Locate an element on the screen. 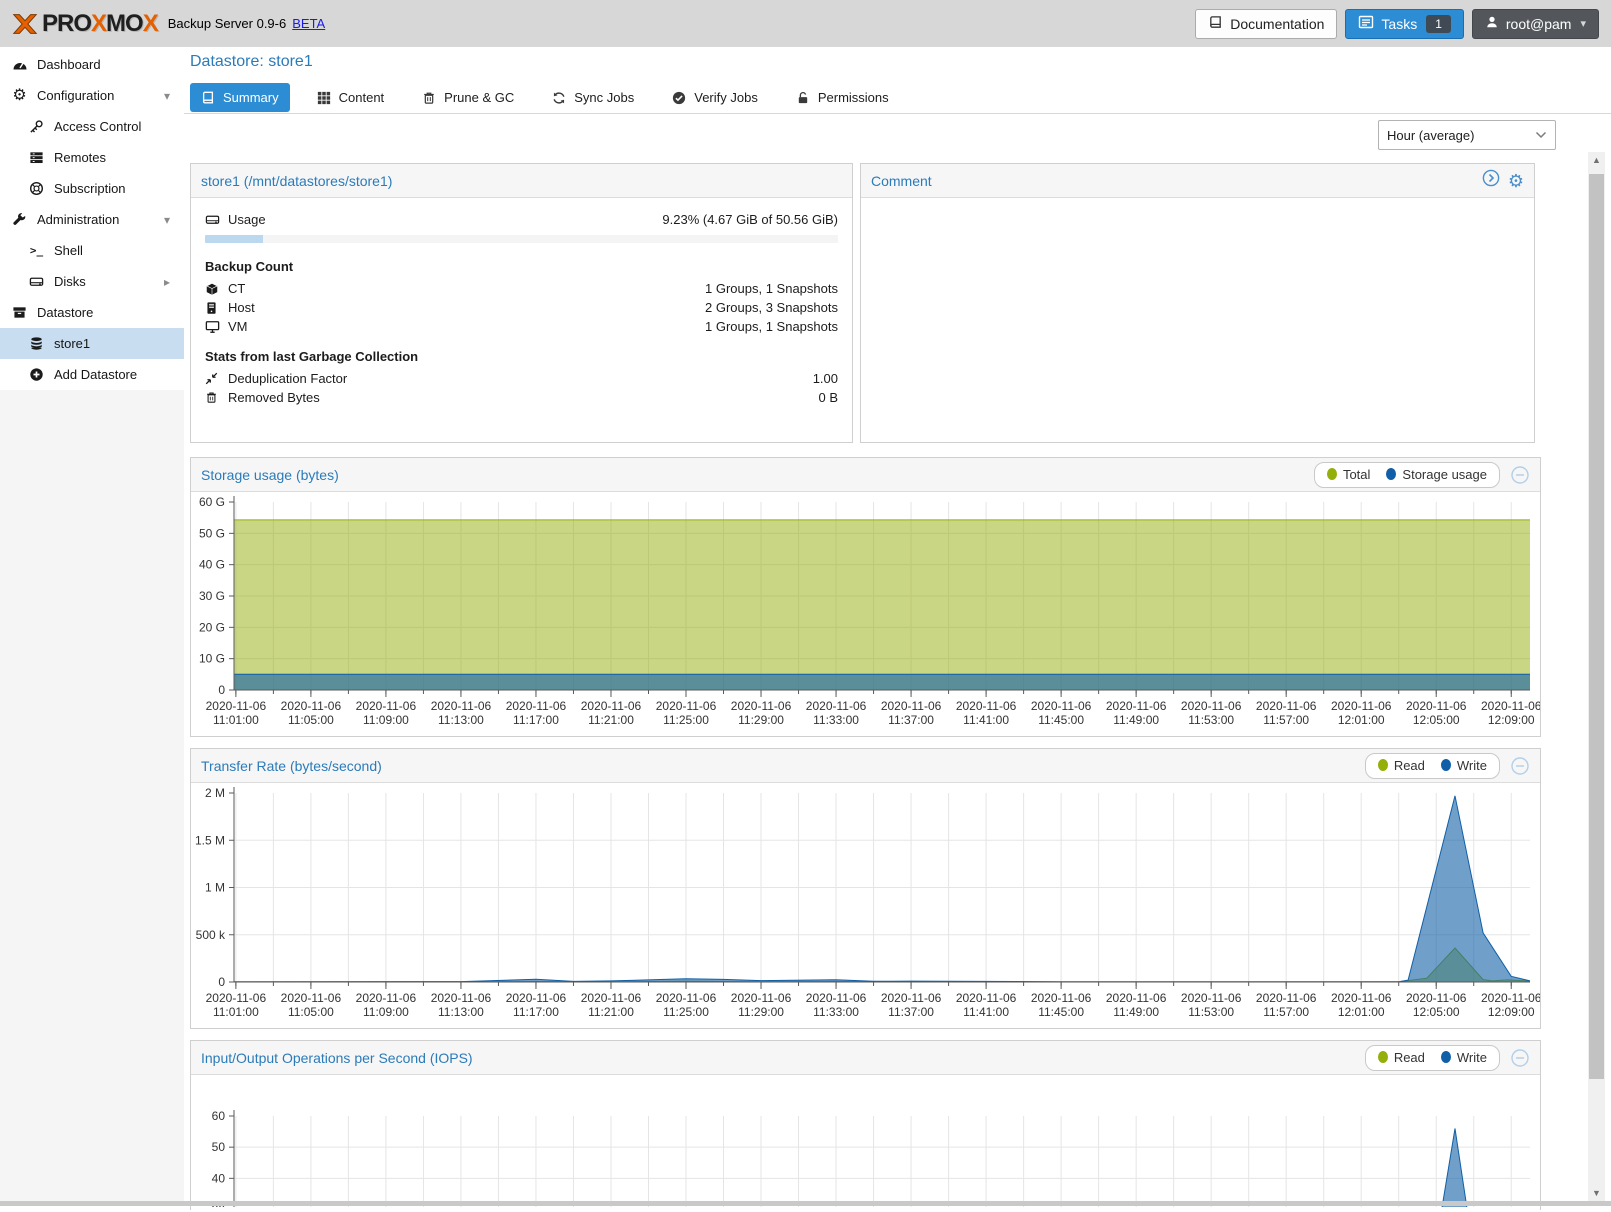 The width and height of the screenshot is (1611, 1212). sidebar-item-subscription: Subscription is located at coordinates (92, 188).